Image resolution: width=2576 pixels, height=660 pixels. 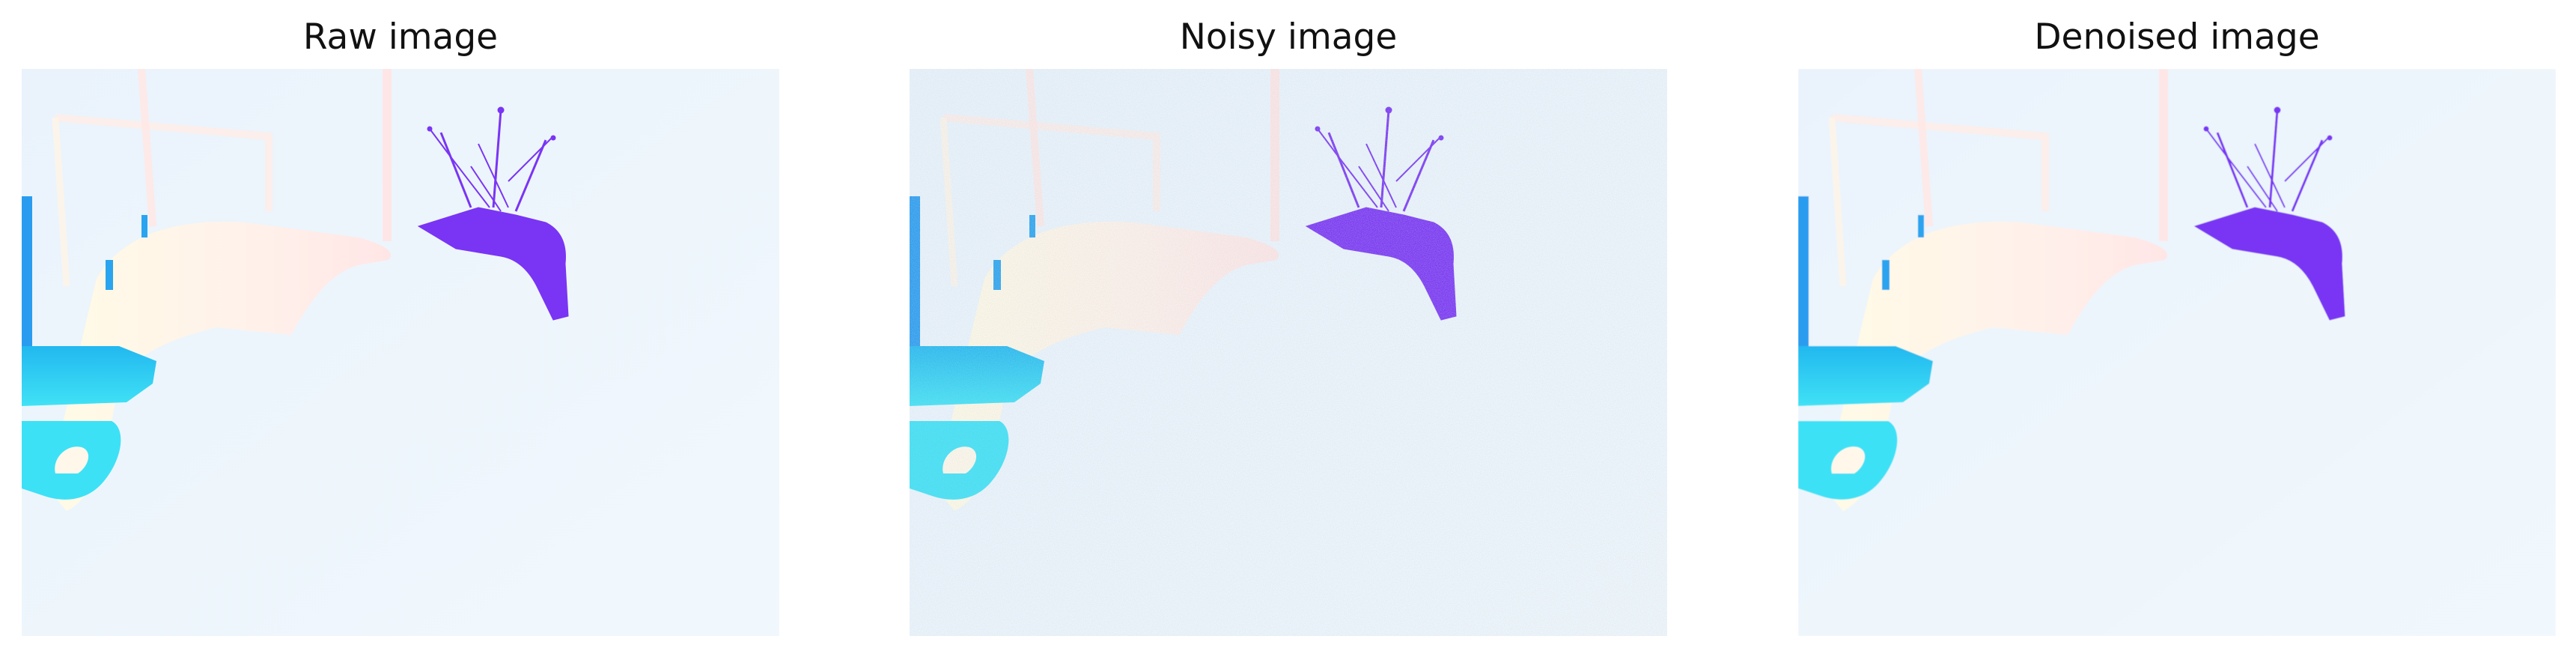 What do you see at coordinates (2177, 37) in the screenshot?
I see `panel-title: Denoised image` at bounding box center [2177, 37].